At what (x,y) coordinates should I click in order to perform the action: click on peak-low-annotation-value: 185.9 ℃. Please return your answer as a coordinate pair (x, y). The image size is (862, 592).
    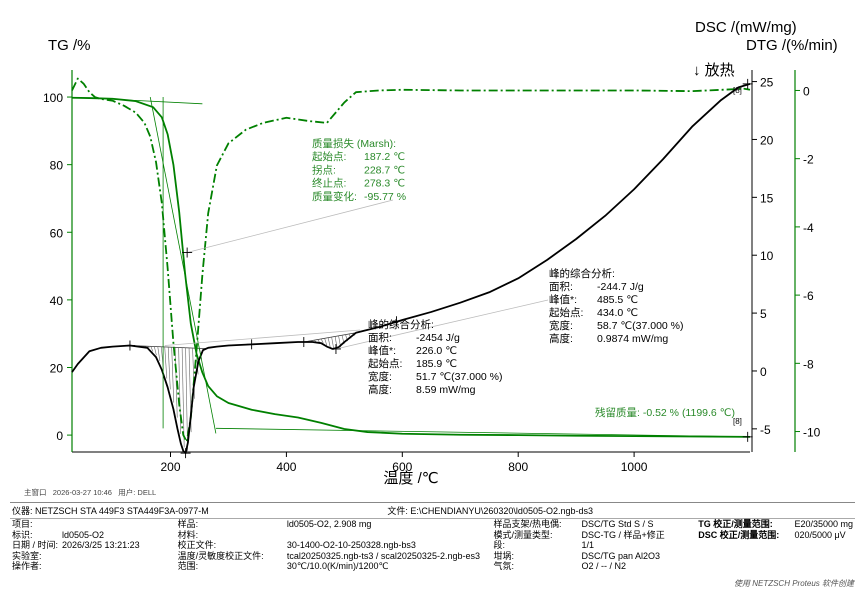
    Looking at the image, I should click on (436, 364).